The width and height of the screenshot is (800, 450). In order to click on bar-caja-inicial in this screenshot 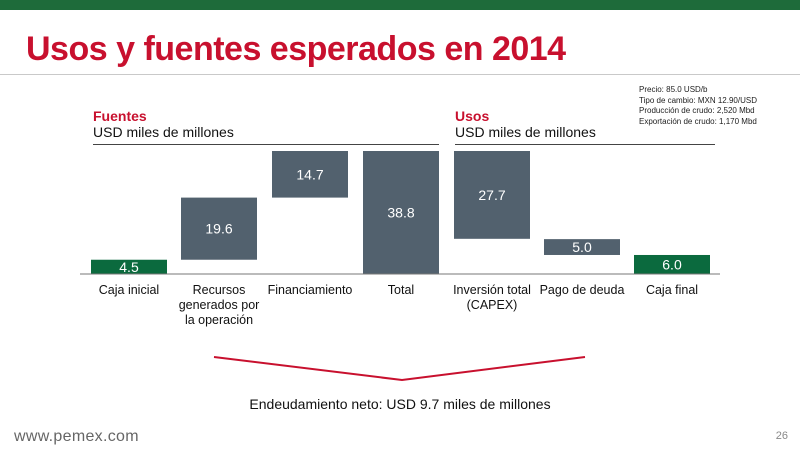, I will do `click(129, 266)`.